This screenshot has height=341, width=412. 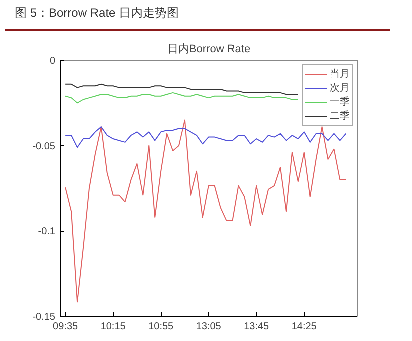 I want to click on y-tick-label: 0, so click(x=53, y=61).